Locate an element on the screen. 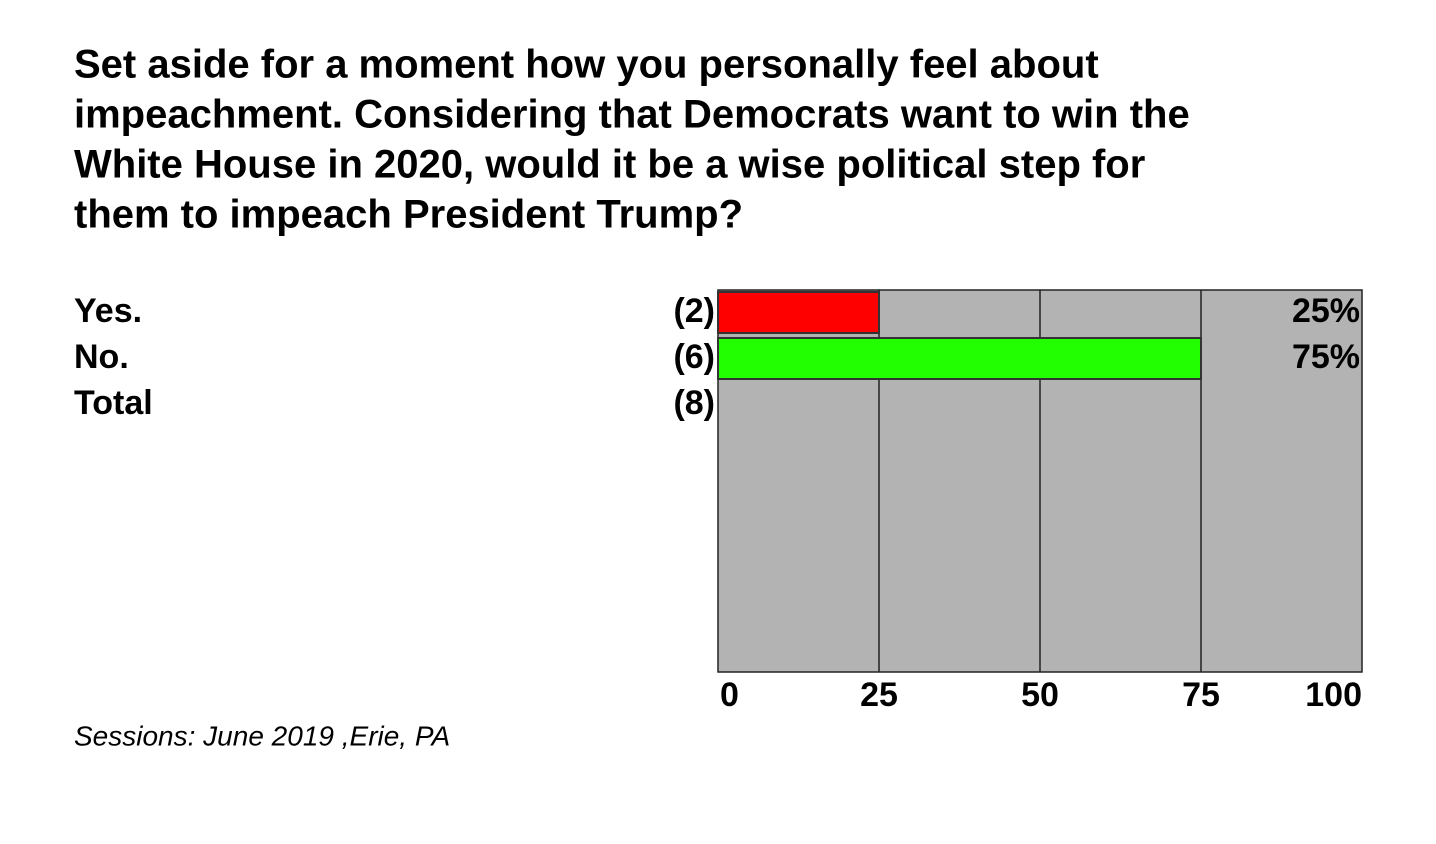 The image size is (1436, 844). x-tick-label: 50 is located at coordinates (1040, 695).